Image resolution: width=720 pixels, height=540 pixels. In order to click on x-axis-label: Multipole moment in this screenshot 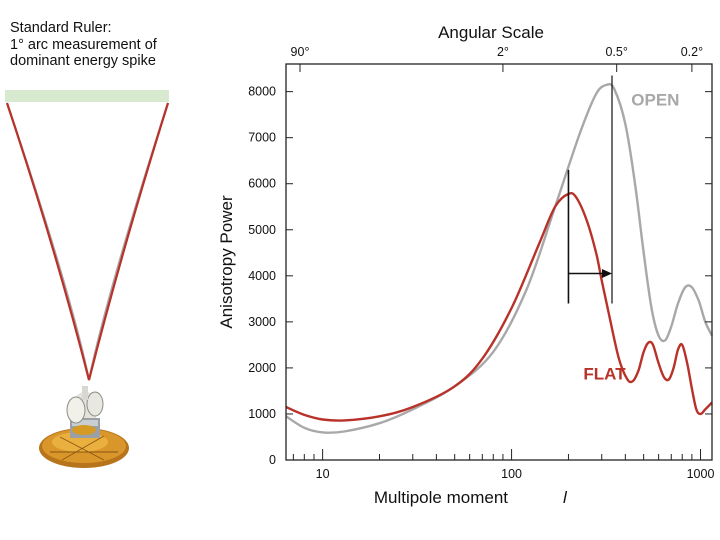, I will do `click(441, 497)`.